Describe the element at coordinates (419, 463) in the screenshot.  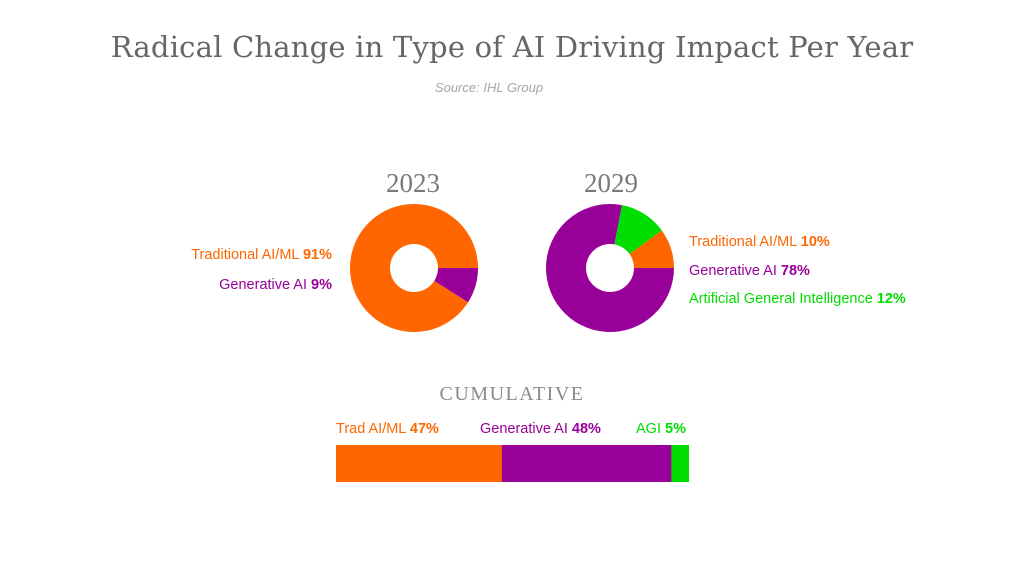
I see `cumulative-bar-segment-trad-ai-ml` at that location.